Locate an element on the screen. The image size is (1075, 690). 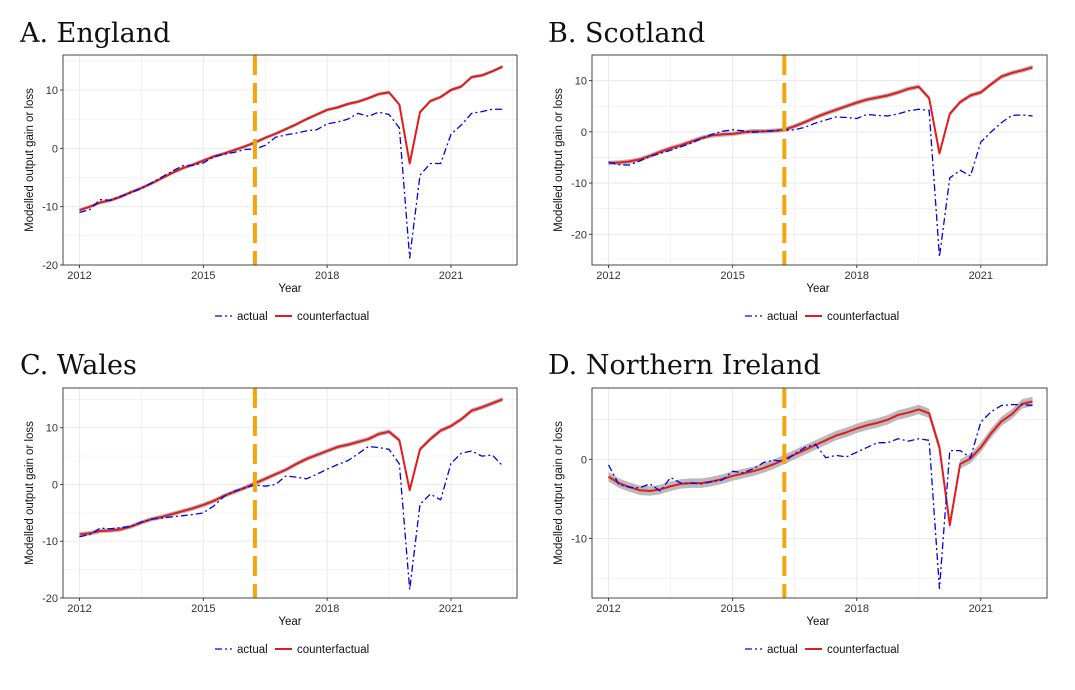
chart-title: C. Wales is located at coordinates (78, 365).